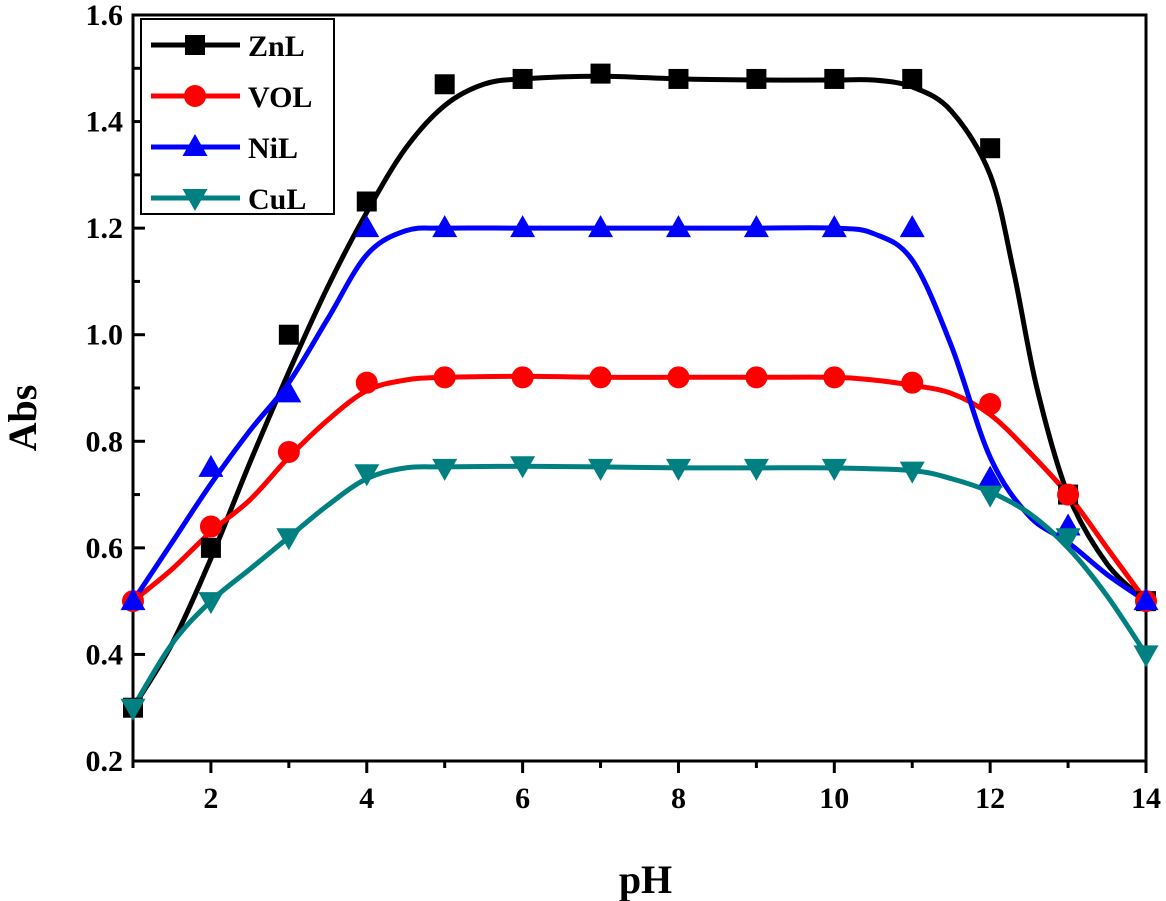 This screenshot has height=901, width=1166. I want to click on y-tick-label: 1.2, so click(105, 228).